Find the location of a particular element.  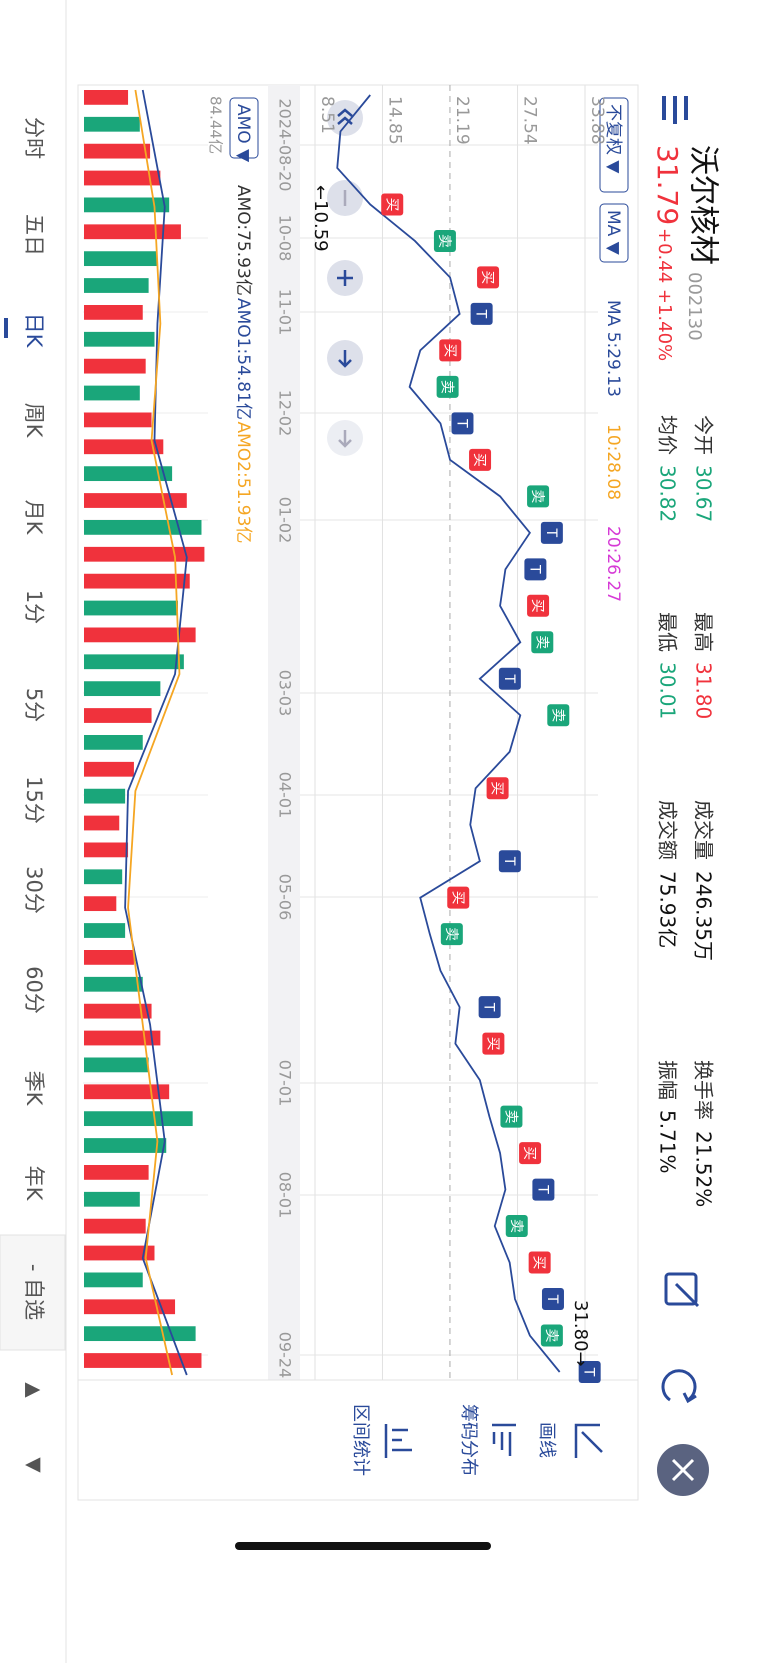

y-tick-label: 21.19 is located at coordinates (462, 120).